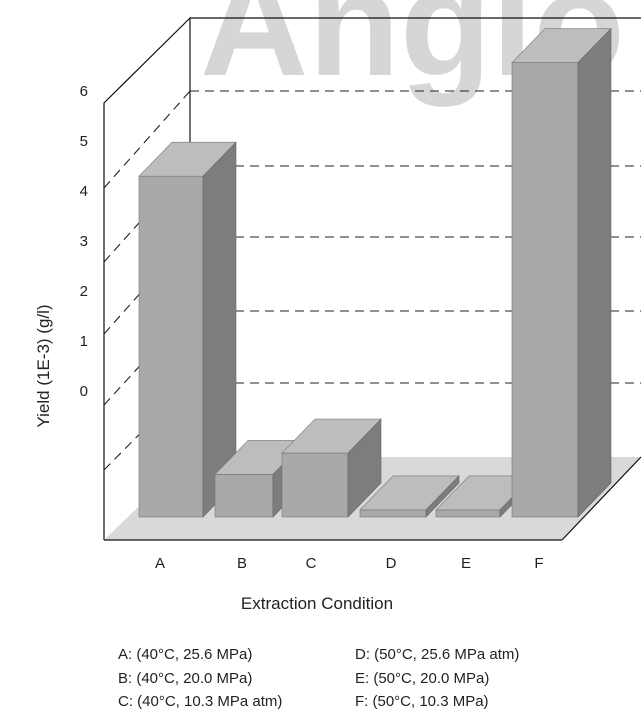 Image resolution: width=642 pixels, height=711 pixels. What do you see at coordinates (422, 678) in the screenshot?
I see `key-entry-e: E: (50°C, 20.0 MPa)` at bounding box center [422, 678].